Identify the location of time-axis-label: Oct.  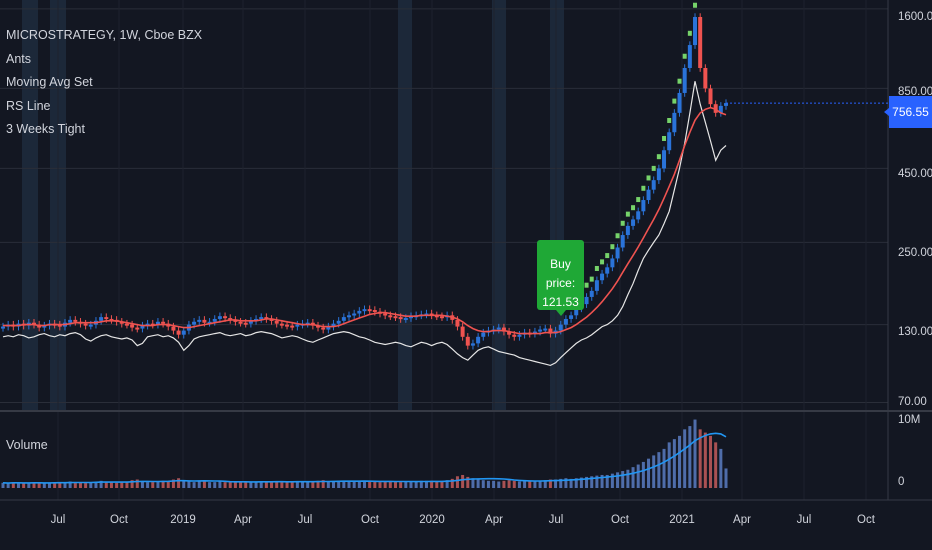
(620, 520).